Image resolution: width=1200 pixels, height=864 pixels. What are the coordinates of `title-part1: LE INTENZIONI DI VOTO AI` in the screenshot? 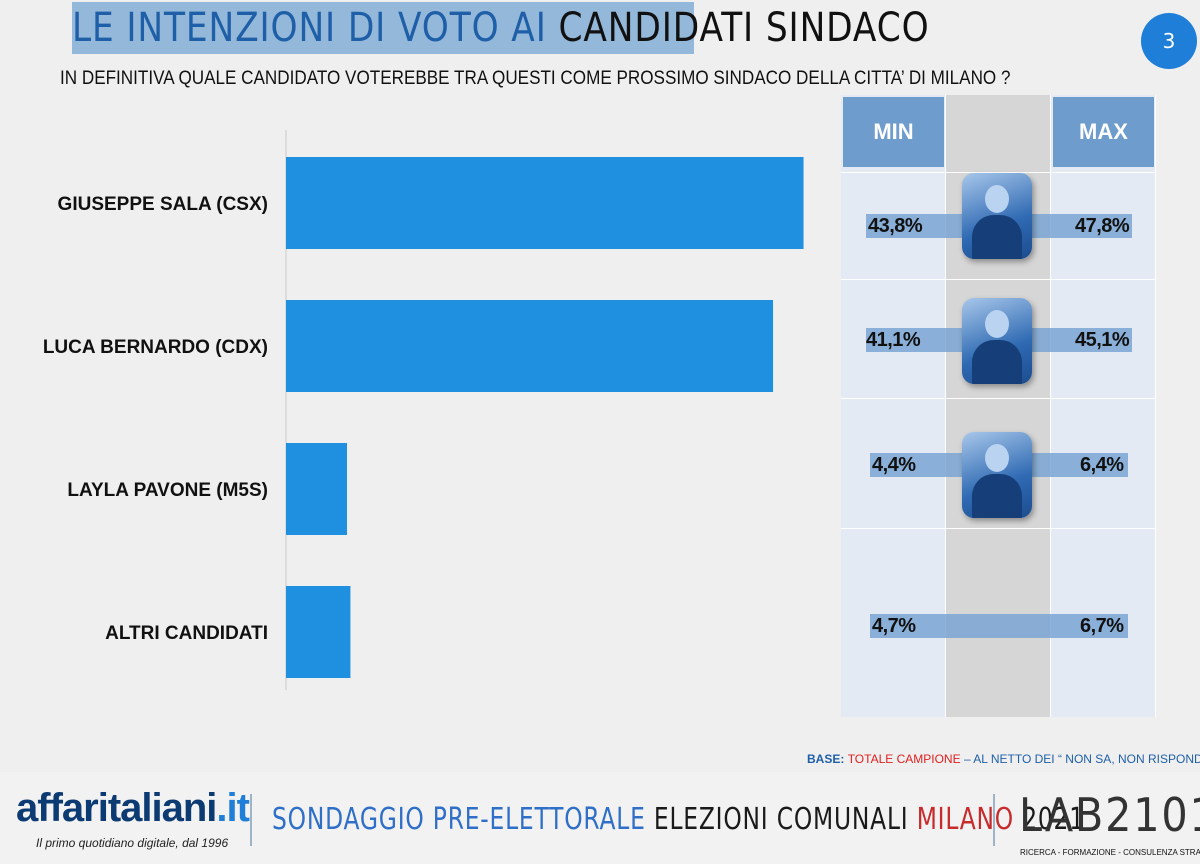 It's located at (315, 28).